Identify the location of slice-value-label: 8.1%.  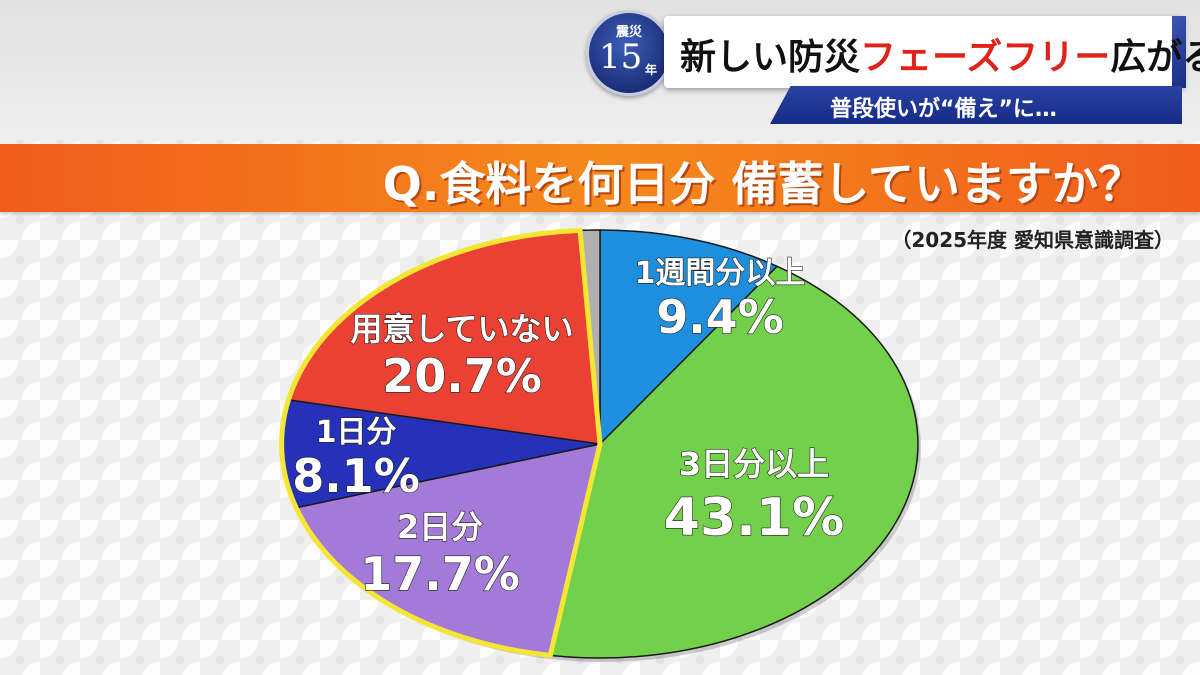
(356, 476).